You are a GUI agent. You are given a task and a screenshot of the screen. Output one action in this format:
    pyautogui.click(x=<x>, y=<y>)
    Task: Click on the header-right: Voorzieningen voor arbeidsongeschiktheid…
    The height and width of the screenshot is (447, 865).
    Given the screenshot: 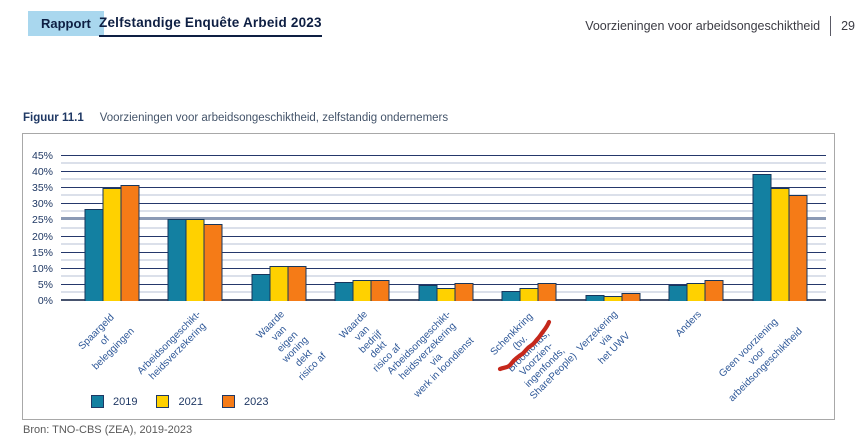 What is the action you would take?
    pyautogui.click(x=720, y=26)
    